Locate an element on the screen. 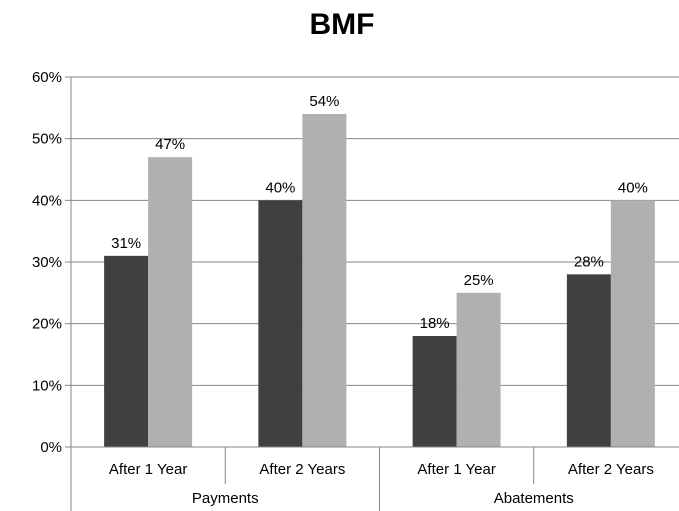 The width and height of the screenshot is (679, 511). data-label: 18% is located at coordinates (435, 323).